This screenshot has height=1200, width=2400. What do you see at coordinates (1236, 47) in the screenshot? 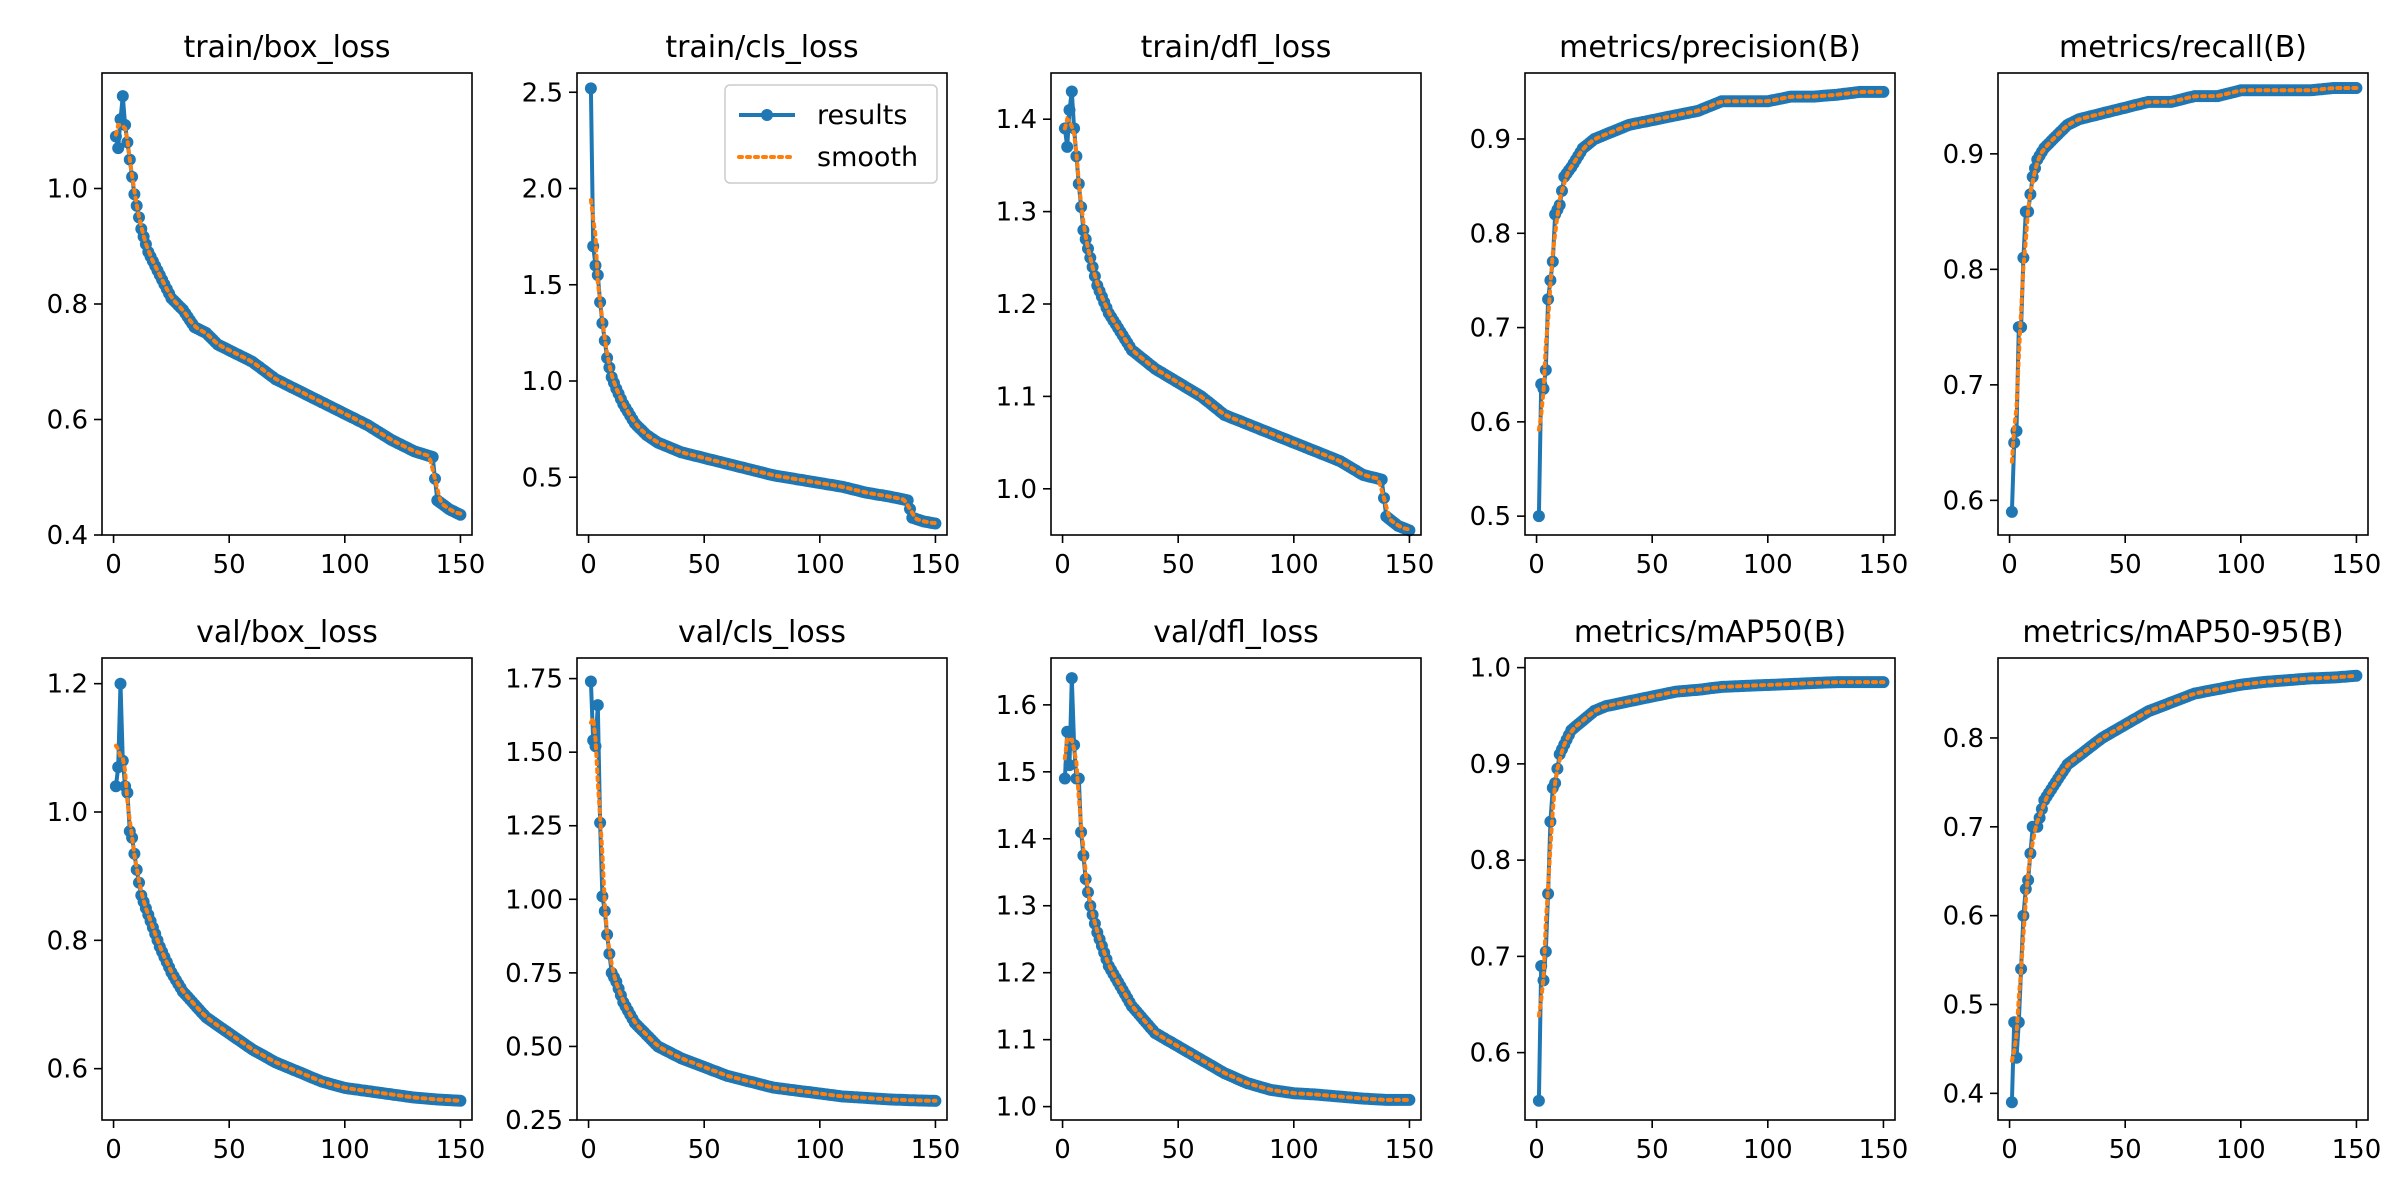
I see `panel-title: train/dfl_loss` at bounding box center [1236, 47].